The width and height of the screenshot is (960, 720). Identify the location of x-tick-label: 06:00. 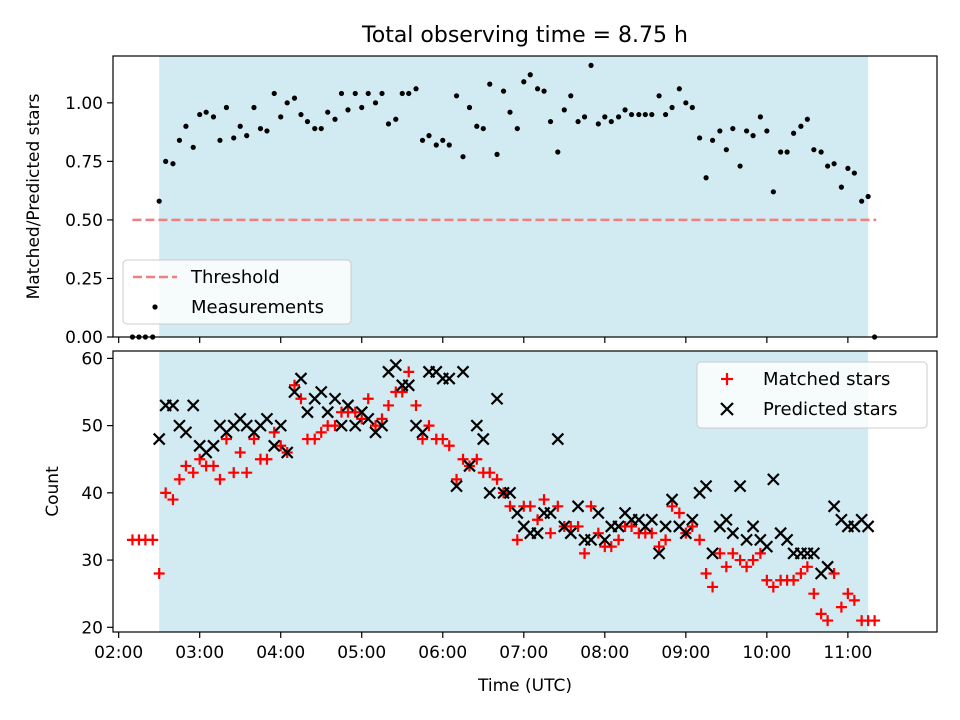
(442, 653).